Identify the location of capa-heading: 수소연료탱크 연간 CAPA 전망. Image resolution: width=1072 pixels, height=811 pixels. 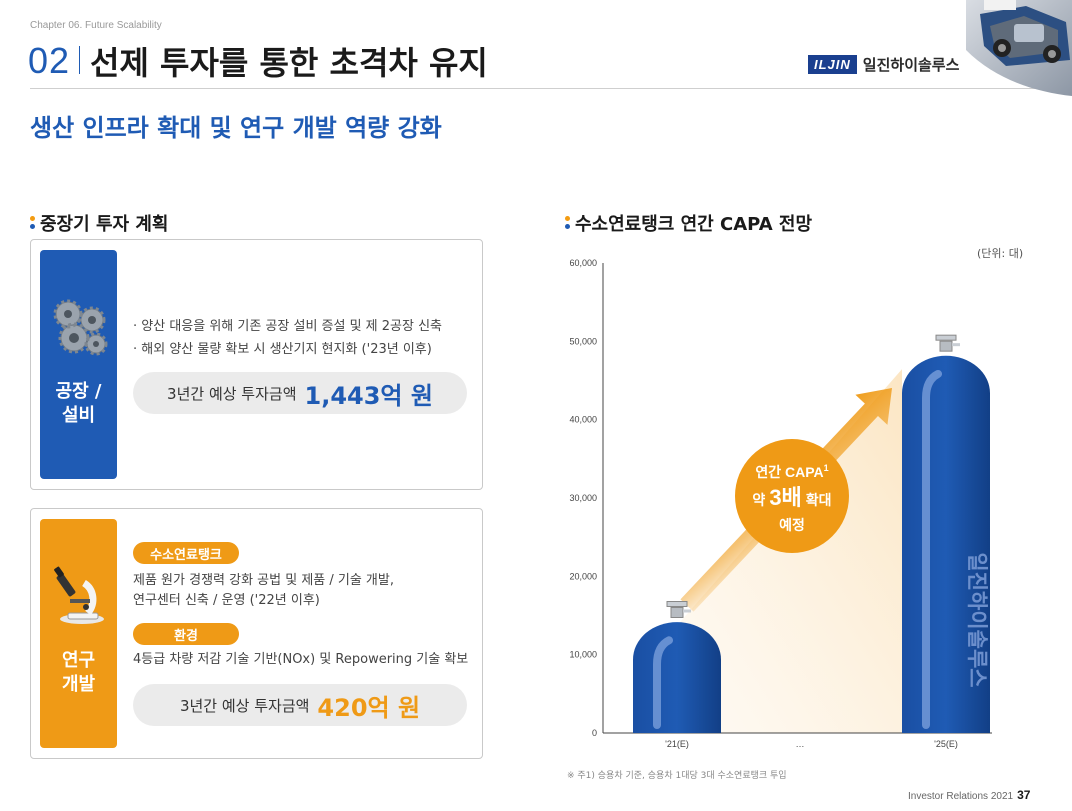
(688, 223).